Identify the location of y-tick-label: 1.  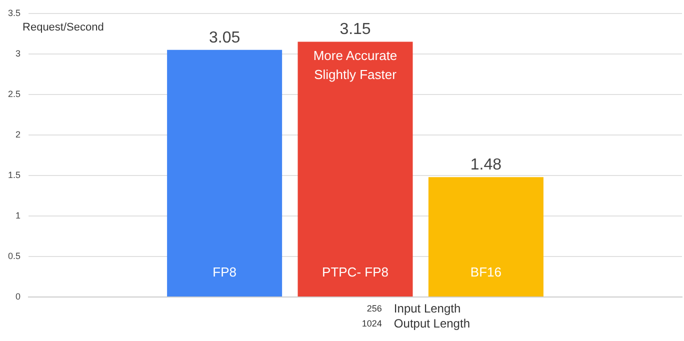
(18, 215).